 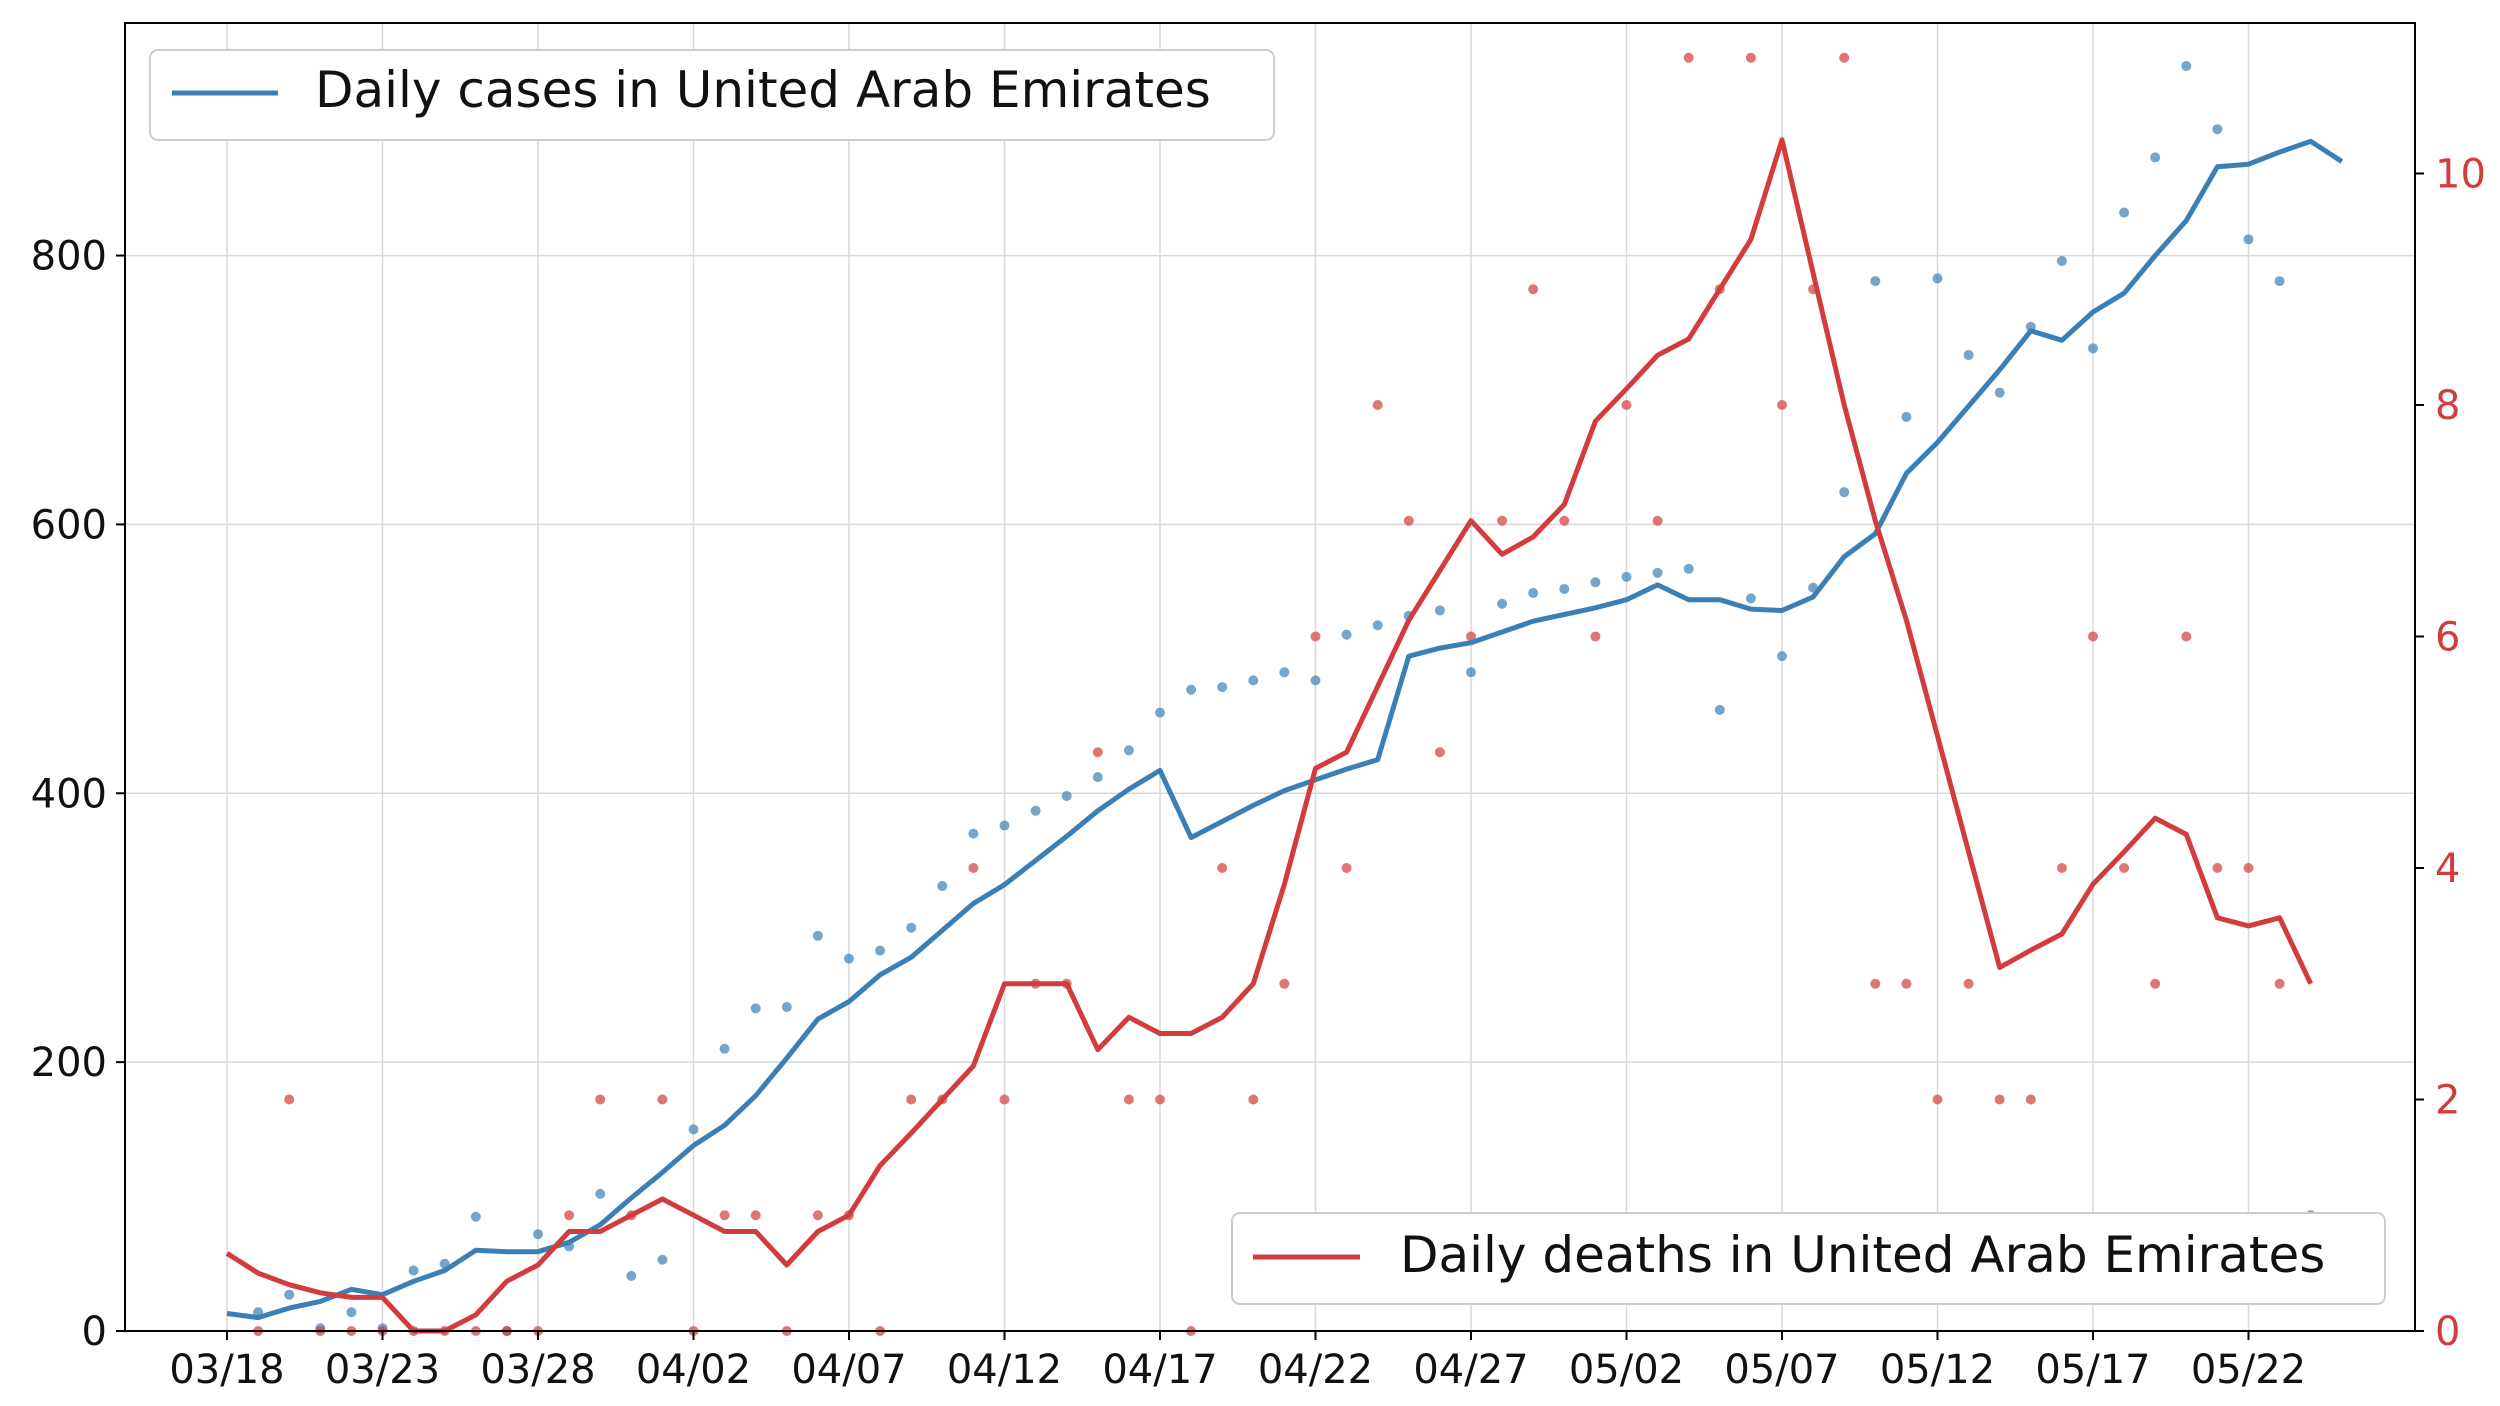 I want to click on y-left-tick-label: 0, so click(x=94, y=1332).